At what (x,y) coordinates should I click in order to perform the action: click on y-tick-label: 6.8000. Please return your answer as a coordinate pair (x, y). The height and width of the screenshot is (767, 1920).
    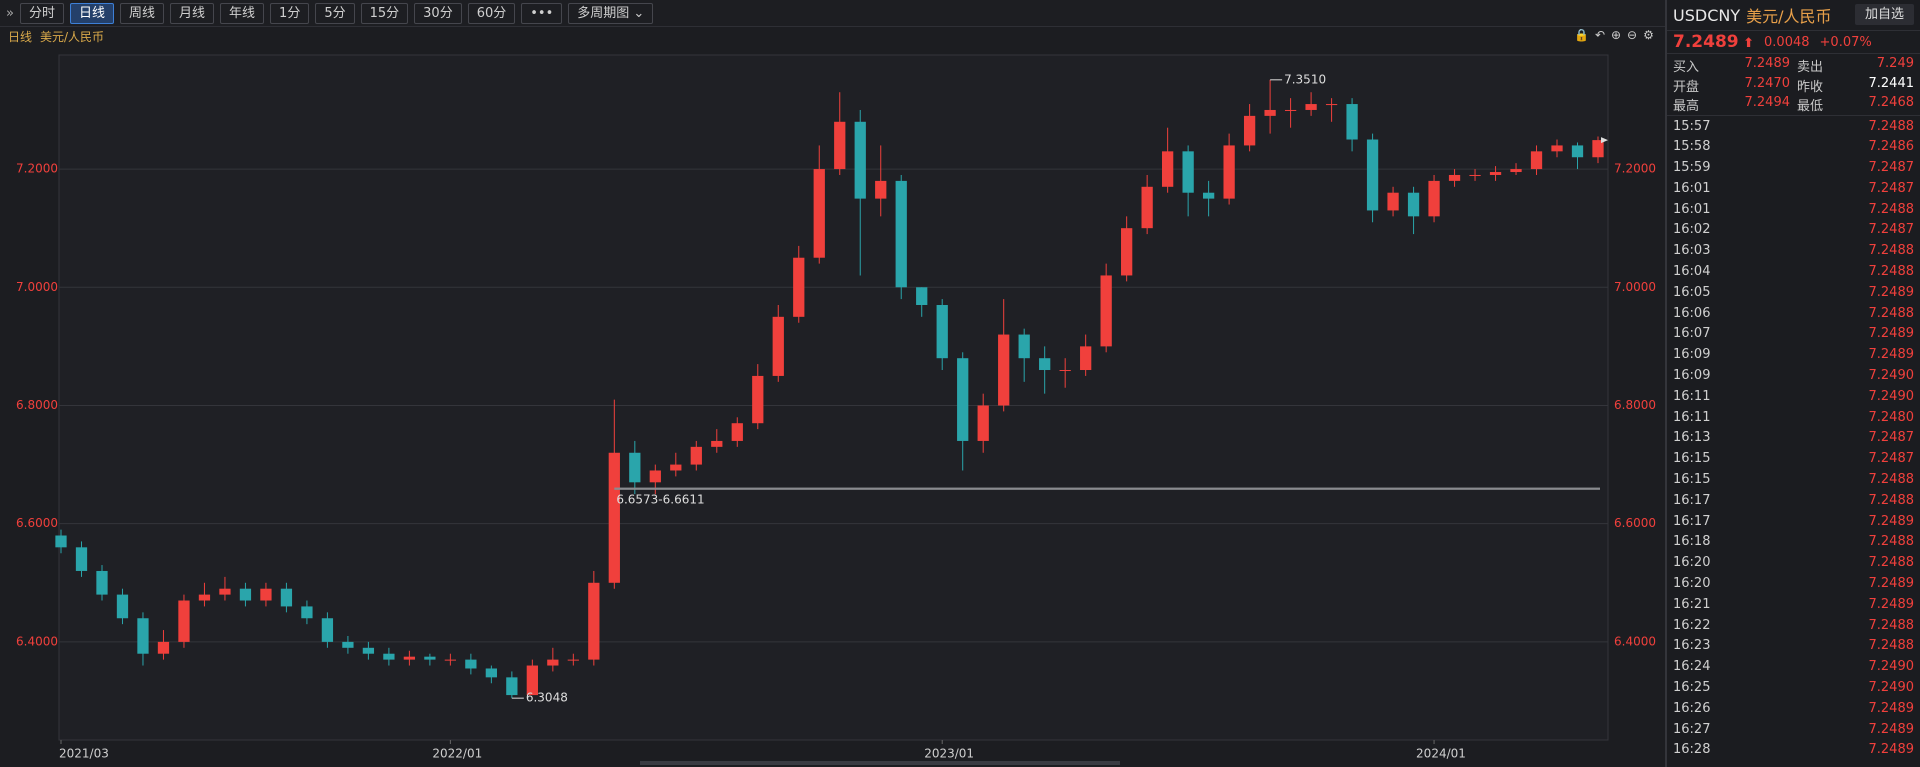
    Looking at the image, I should click on (1635, 405).